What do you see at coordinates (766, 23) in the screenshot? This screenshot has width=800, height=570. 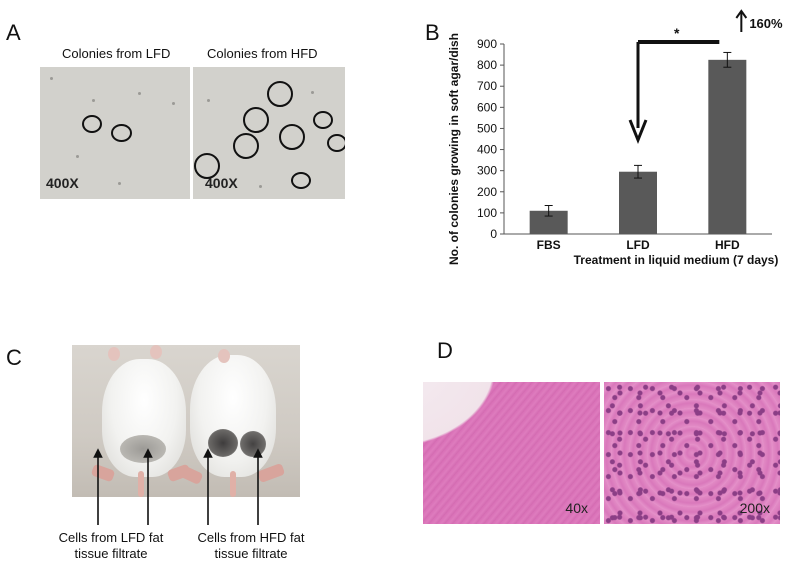 I see `increase-label: 160%` at bounding box center [766, 23].